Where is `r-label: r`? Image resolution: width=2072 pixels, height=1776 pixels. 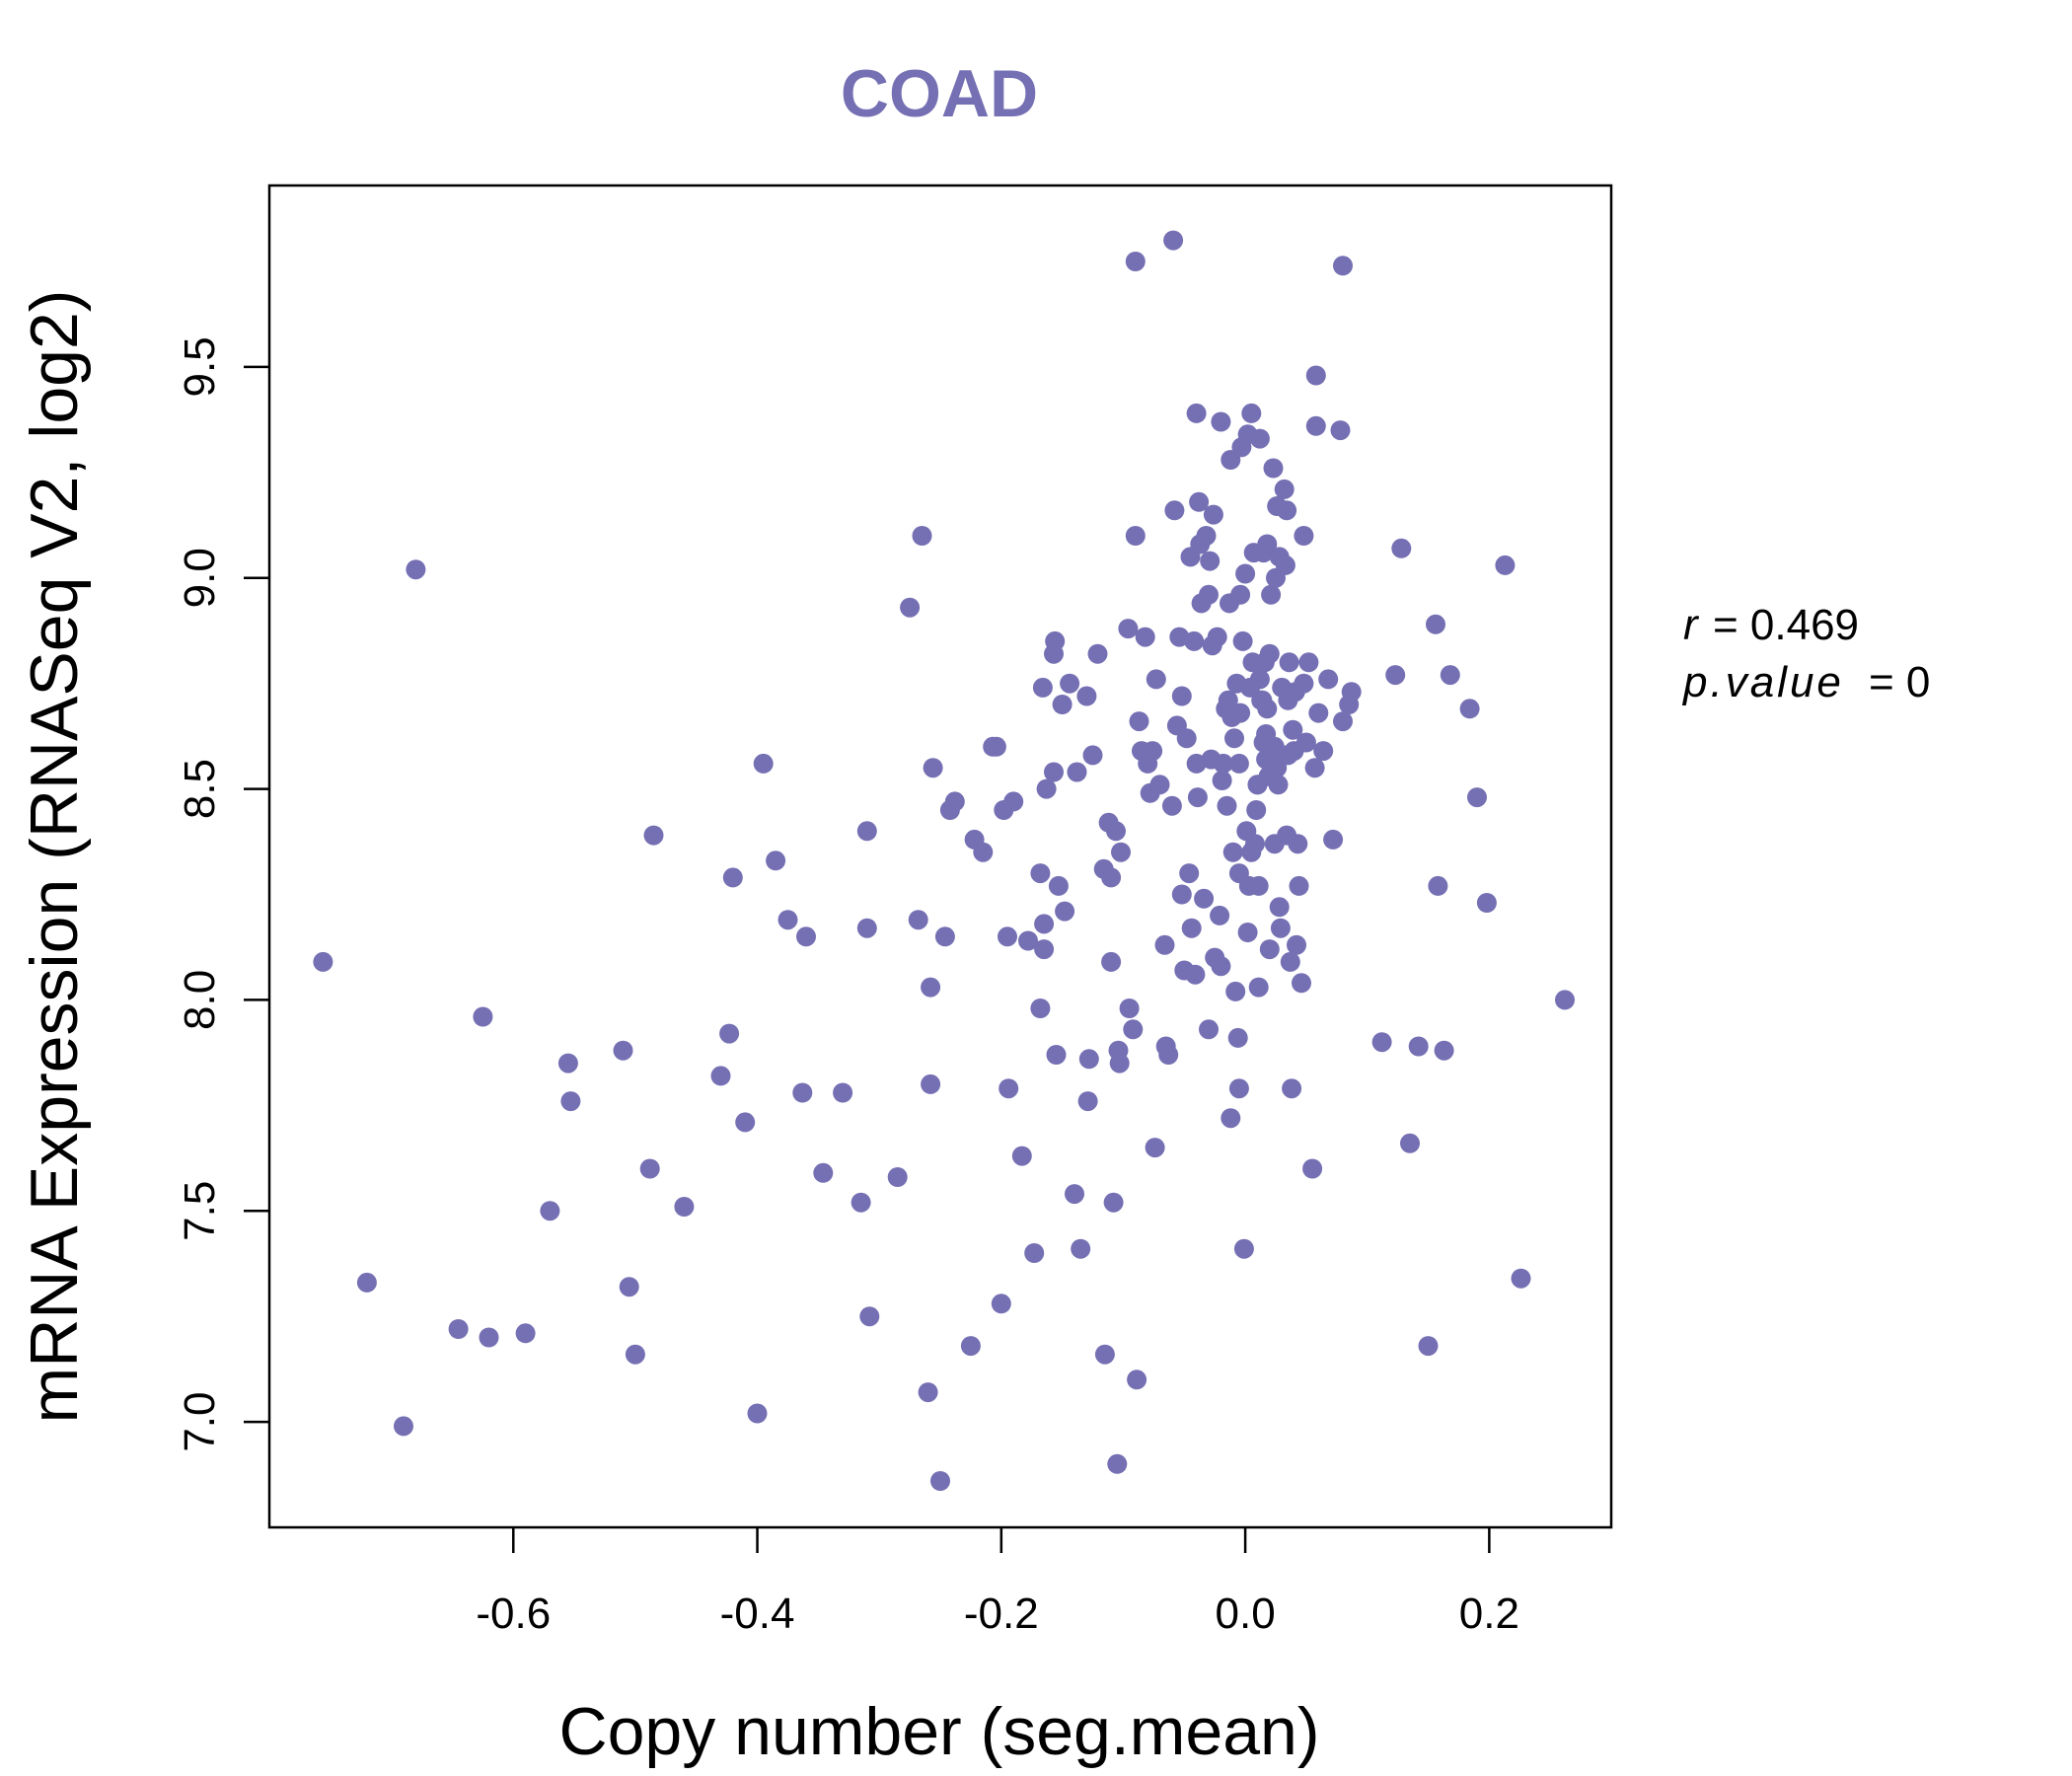
r-label: r is located at coordinates (1692, 625).